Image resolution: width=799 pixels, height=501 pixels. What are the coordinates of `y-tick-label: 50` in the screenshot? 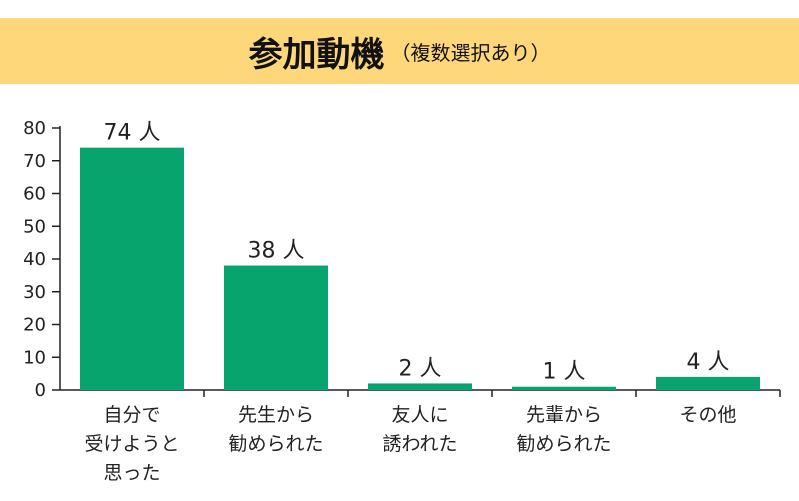 It's located at (34, 226).